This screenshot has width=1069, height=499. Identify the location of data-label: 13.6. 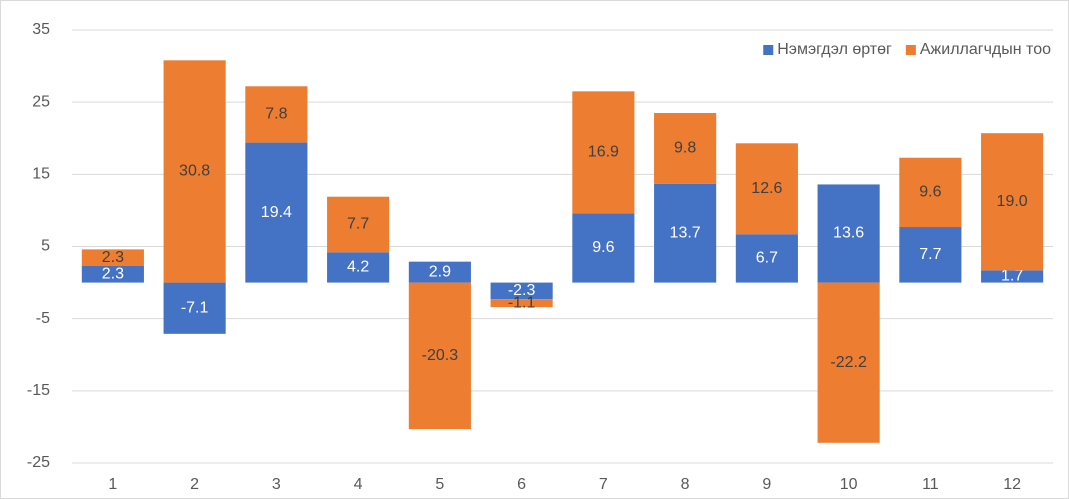
(848, 233).